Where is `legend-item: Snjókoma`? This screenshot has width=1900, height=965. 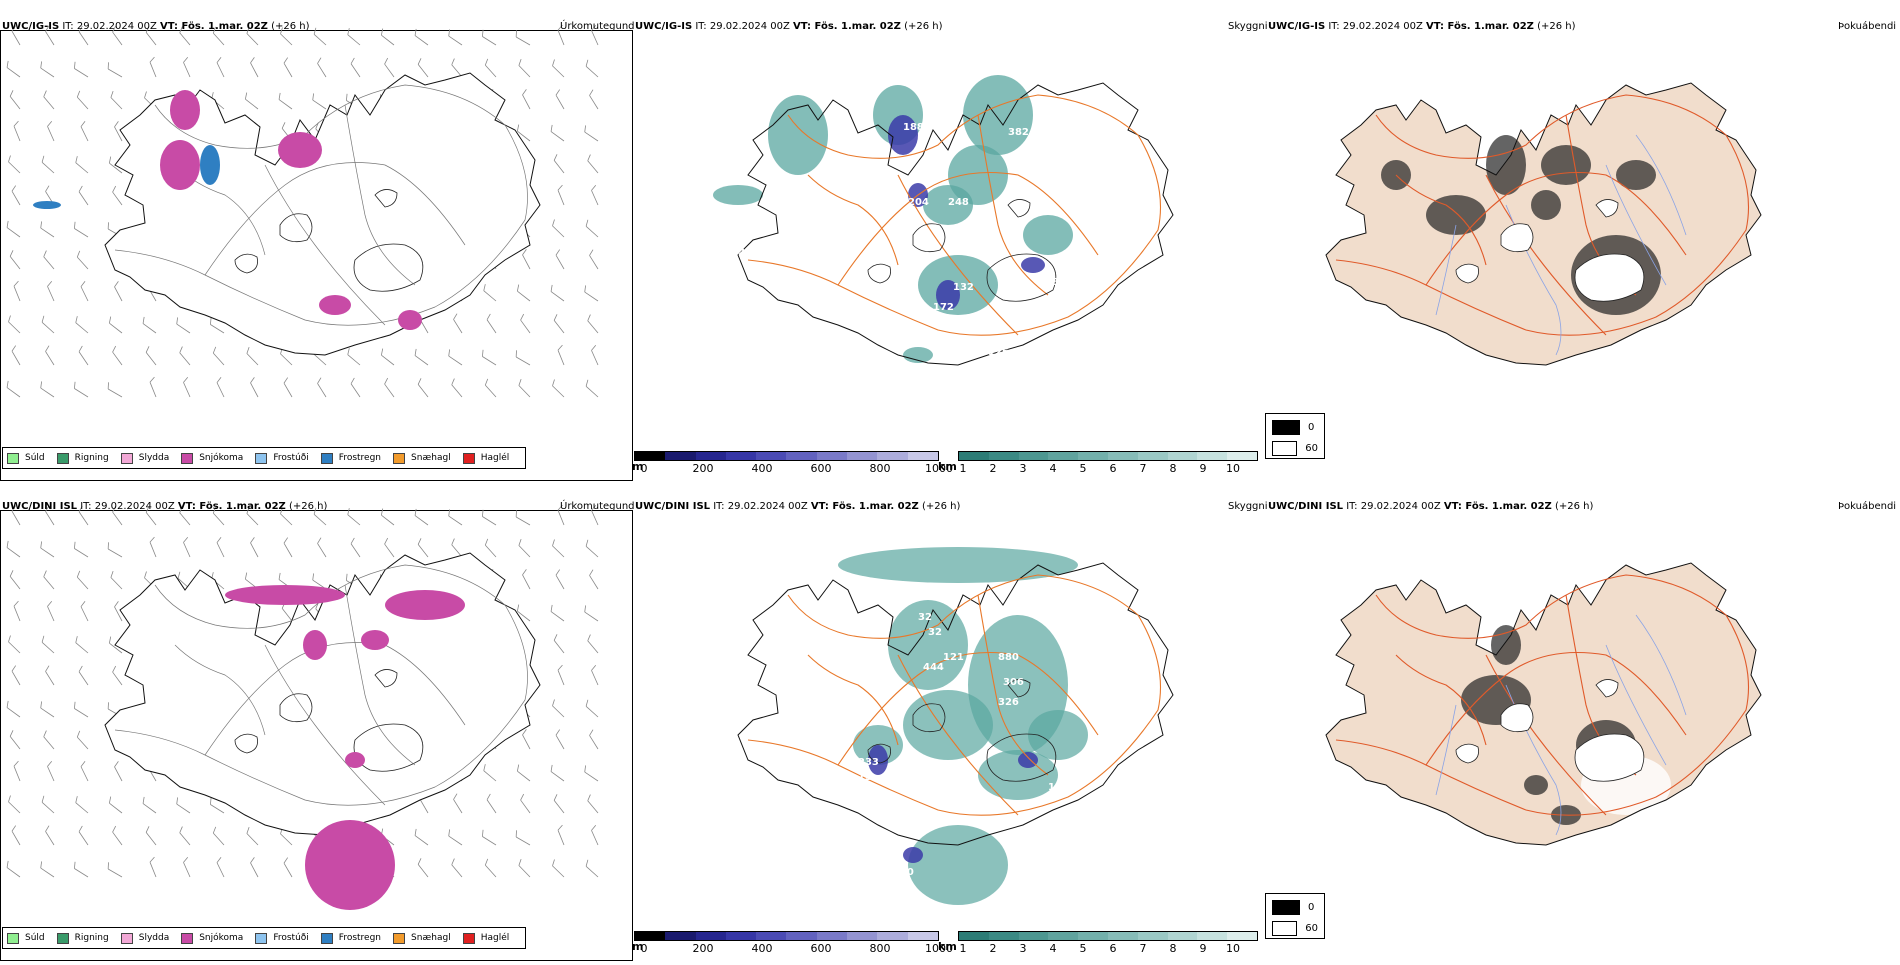 legend-item: Snjókoma is located at coordinates (212, 458).